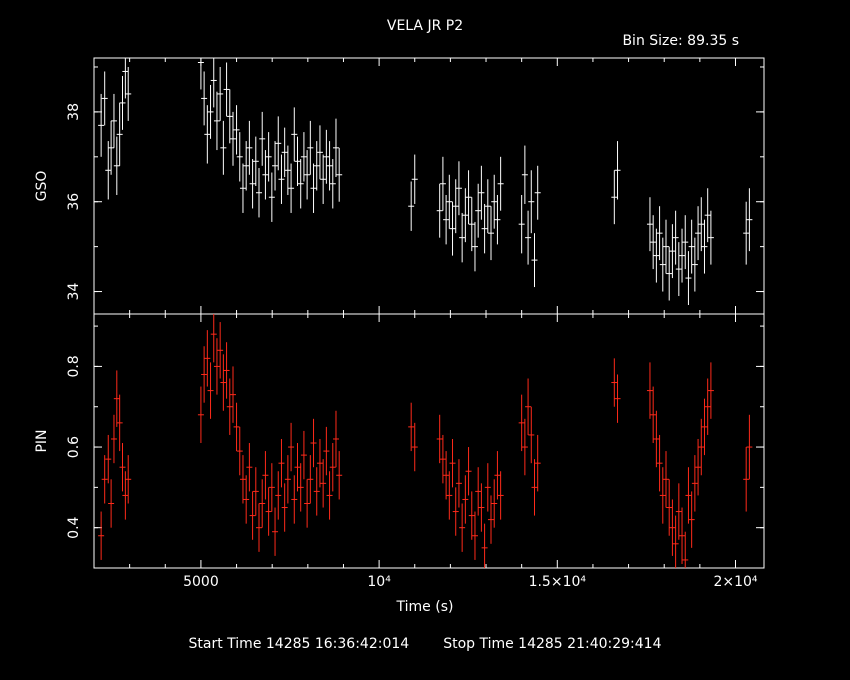 This screenshot has height=680, width=850. I want to click on start-time: Start Time 14285 16:36:42:014, so click(299, 644).